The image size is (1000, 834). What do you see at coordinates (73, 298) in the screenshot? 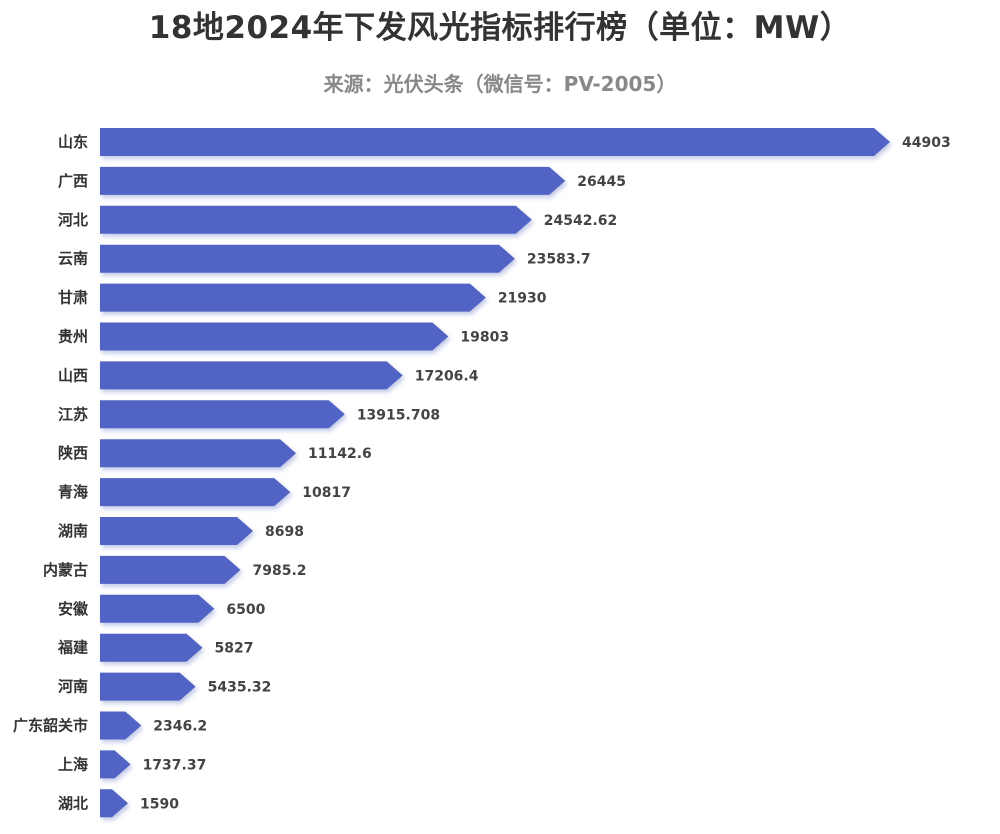
I see `category-label: 甘肃` at bounding box center [73, 298].